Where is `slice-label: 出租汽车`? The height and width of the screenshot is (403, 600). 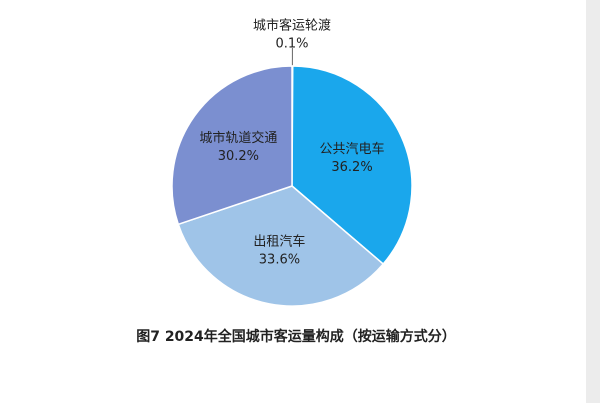 slice-label: 出租汽车 is located at coordinates (279, 241).